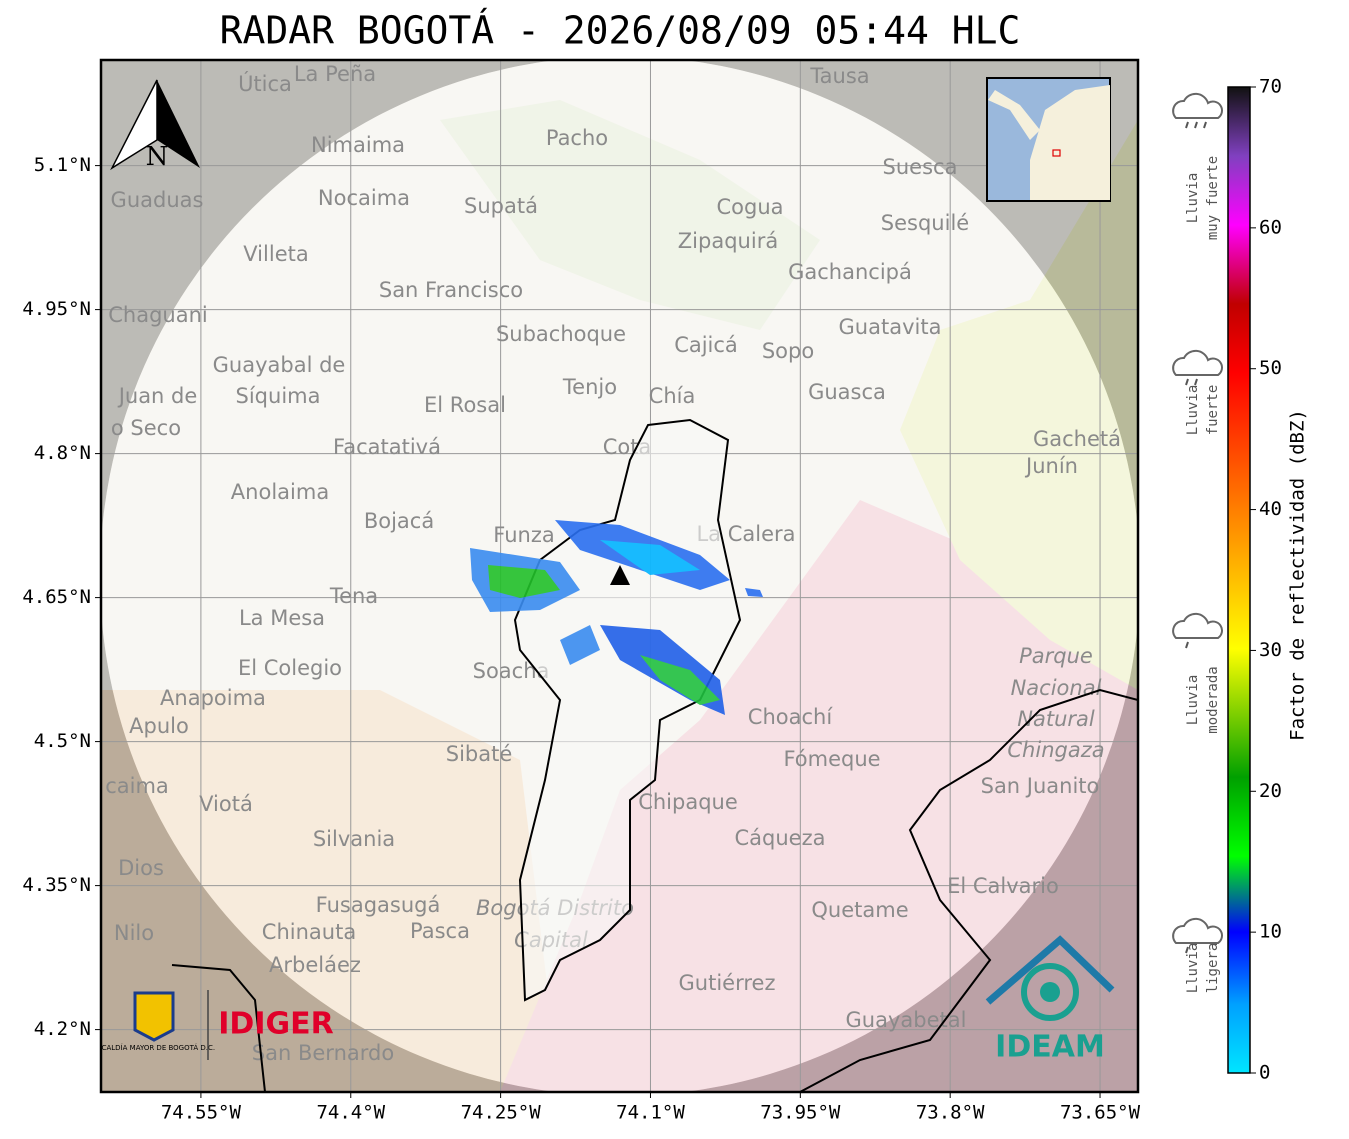 Image resolution: width=1349 pixels, height=1139 pixels. I want to click on place-label: Subachoque, so click(561, 334).